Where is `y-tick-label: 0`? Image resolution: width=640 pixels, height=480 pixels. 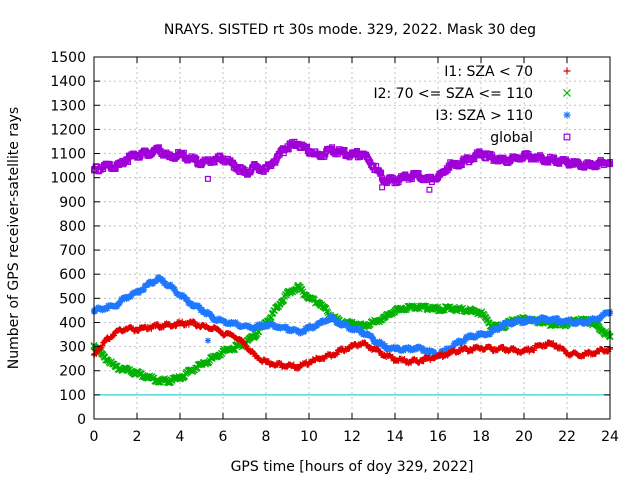 y-tick-label: 0 is located at coordinates (81, 420).